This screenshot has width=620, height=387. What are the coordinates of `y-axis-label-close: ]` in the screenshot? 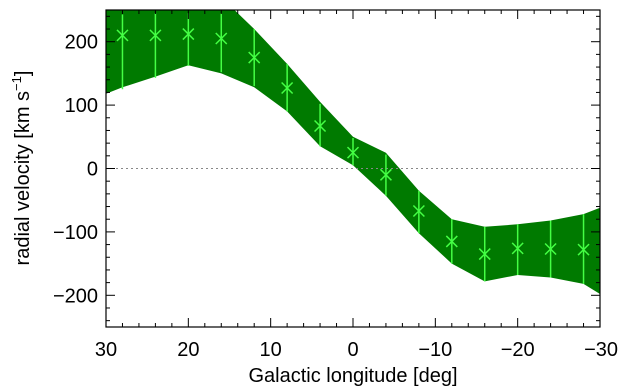 It's located at (23, 74).